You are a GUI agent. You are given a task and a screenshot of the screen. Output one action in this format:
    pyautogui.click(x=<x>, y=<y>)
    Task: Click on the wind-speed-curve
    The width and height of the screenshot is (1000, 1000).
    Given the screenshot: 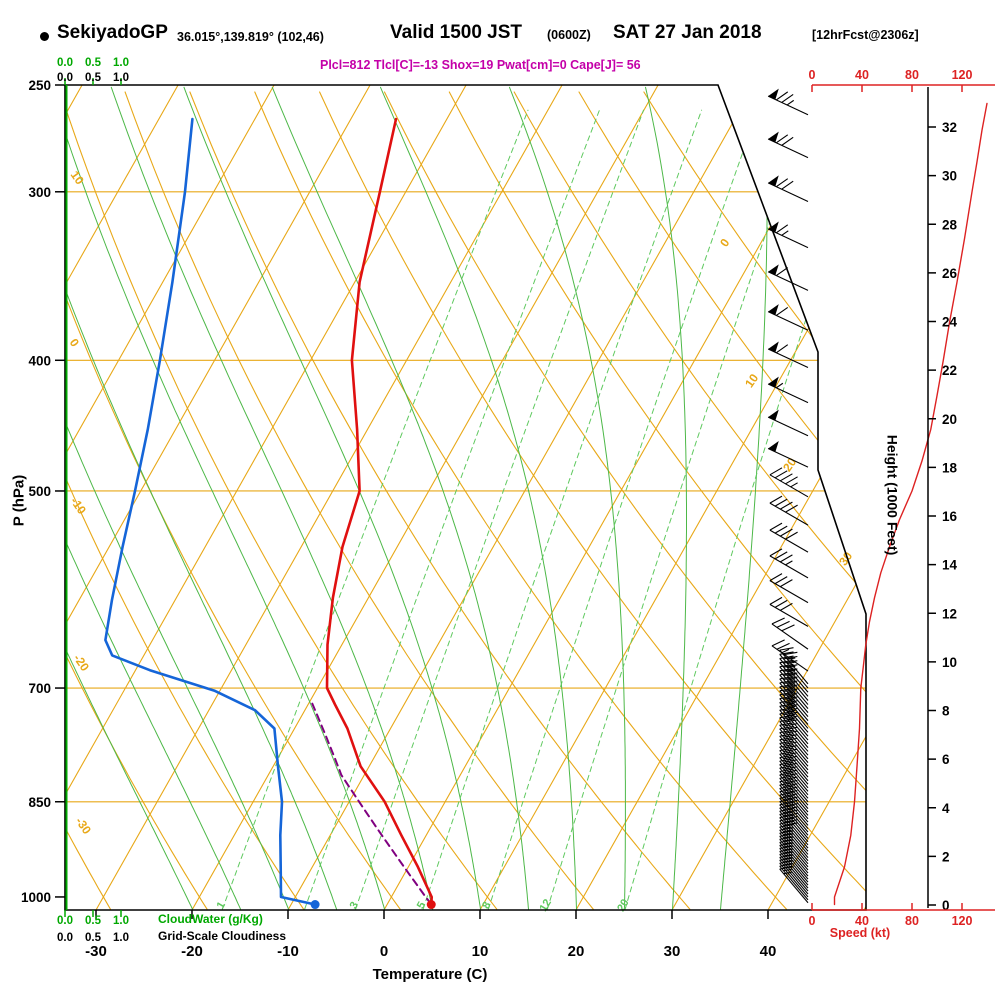 What is the action you would take?
    pyautogui.click(x=910, y=504)
    